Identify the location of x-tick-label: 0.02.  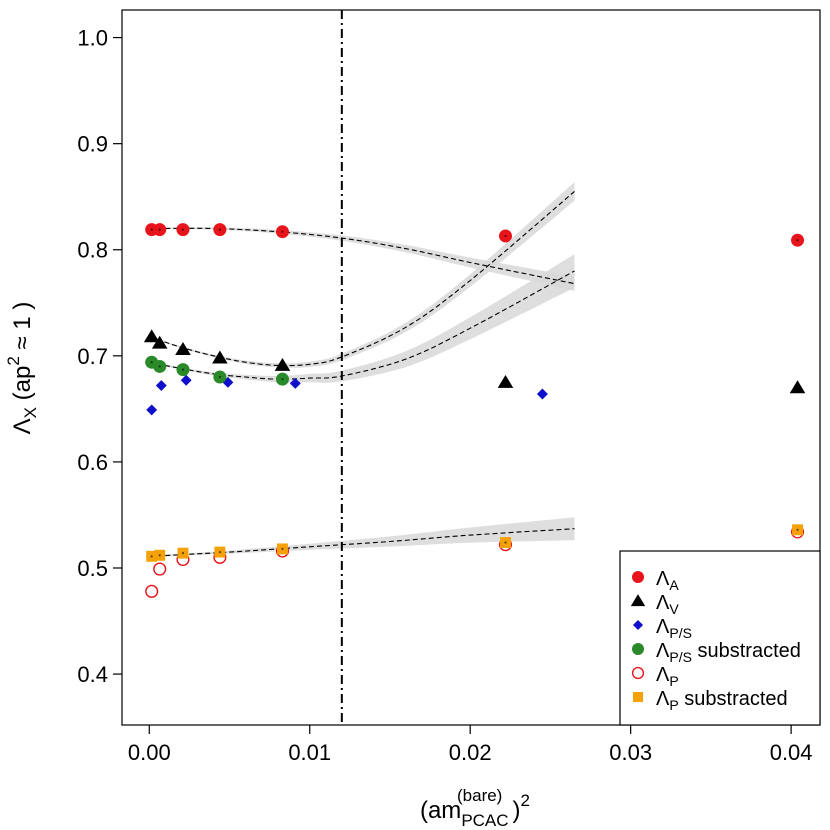
(470, 752).